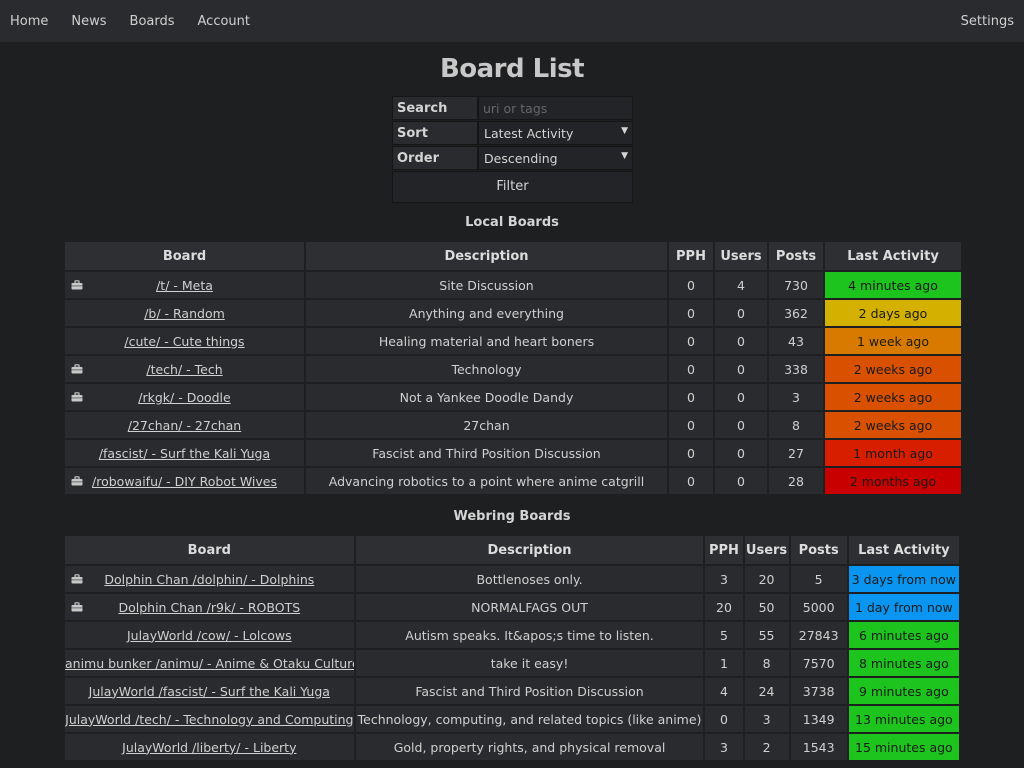  Describe the element at coordinates (529, 579) in the screenshot. I see `description-cell: Bottlenoses only.` at that location.